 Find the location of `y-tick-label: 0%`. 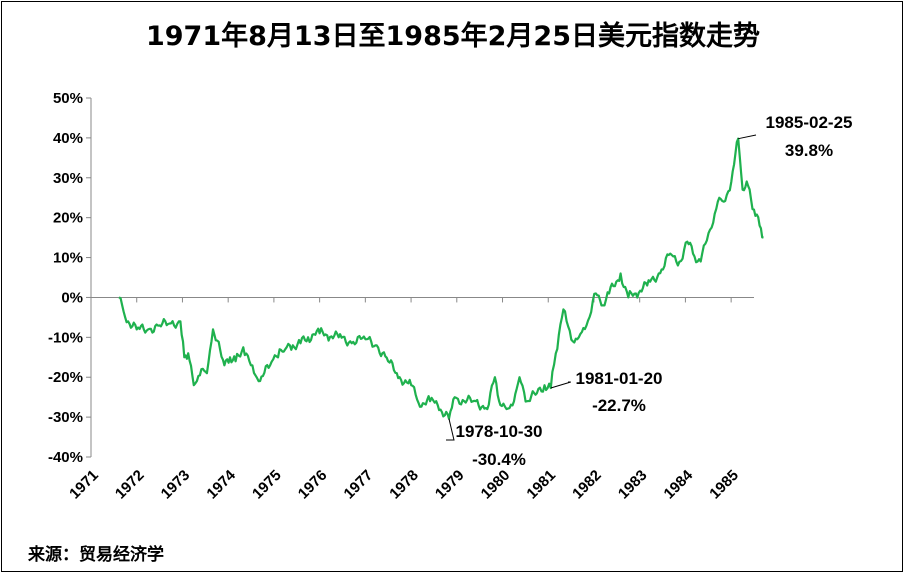

y-tick-label: 0% is located at coordinates (72, 297).